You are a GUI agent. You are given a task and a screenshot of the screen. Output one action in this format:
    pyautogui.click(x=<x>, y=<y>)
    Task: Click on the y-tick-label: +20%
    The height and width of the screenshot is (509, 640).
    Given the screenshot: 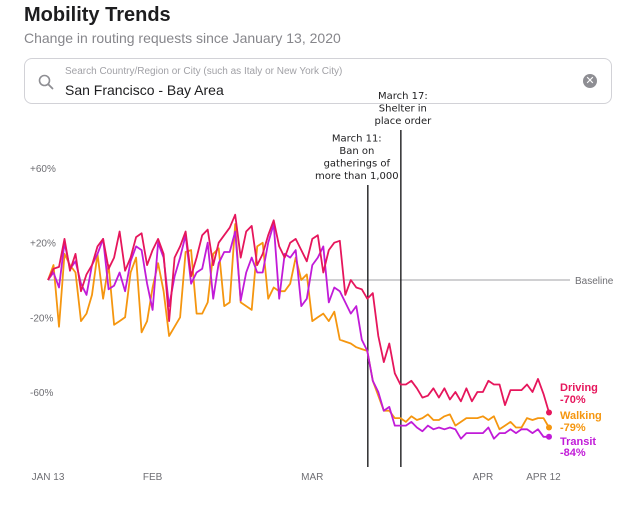 What is the action you would take?
    pyautogui.click(x=43, y=244)
    